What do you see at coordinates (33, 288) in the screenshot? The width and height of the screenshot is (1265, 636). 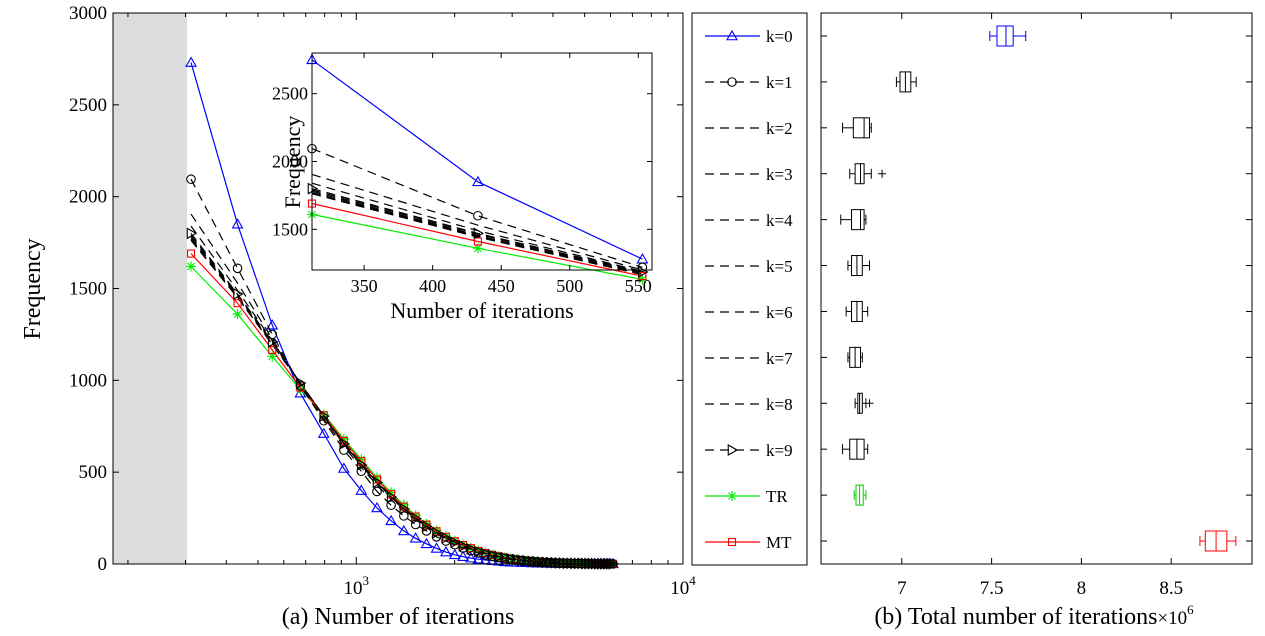 I see `panel-a-ylabel: Frequency` at bounding box center [33, 288].